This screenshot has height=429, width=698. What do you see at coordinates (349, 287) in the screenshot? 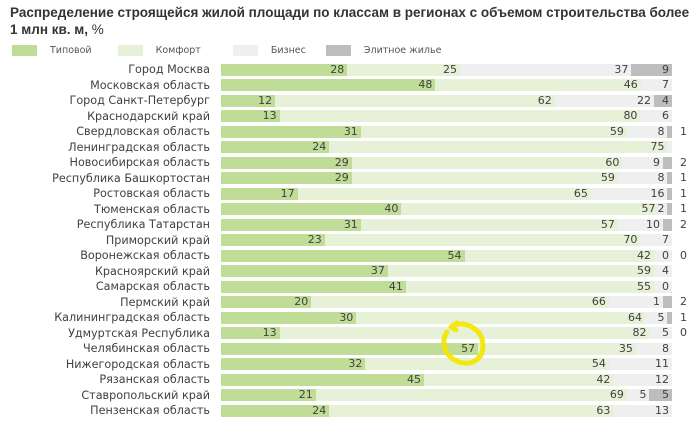
I see `bar-row: Самарская область 41 55 0` at bounding box center [349, 287].